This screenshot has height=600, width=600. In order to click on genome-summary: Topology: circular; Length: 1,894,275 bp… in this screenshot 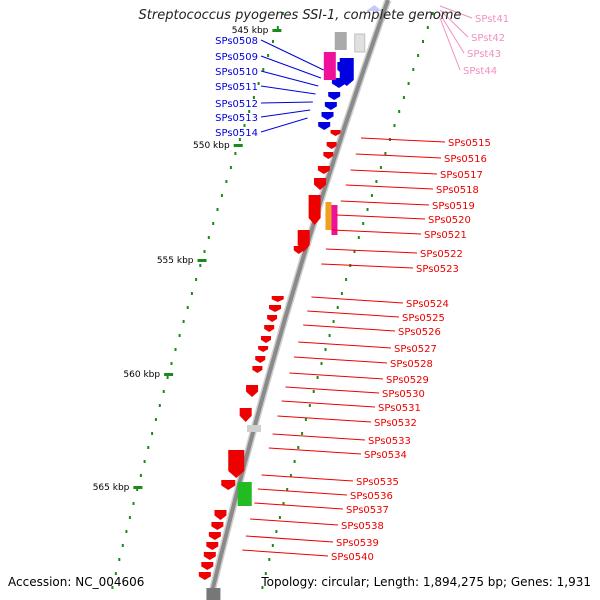, I will do `click(426, 582)`.